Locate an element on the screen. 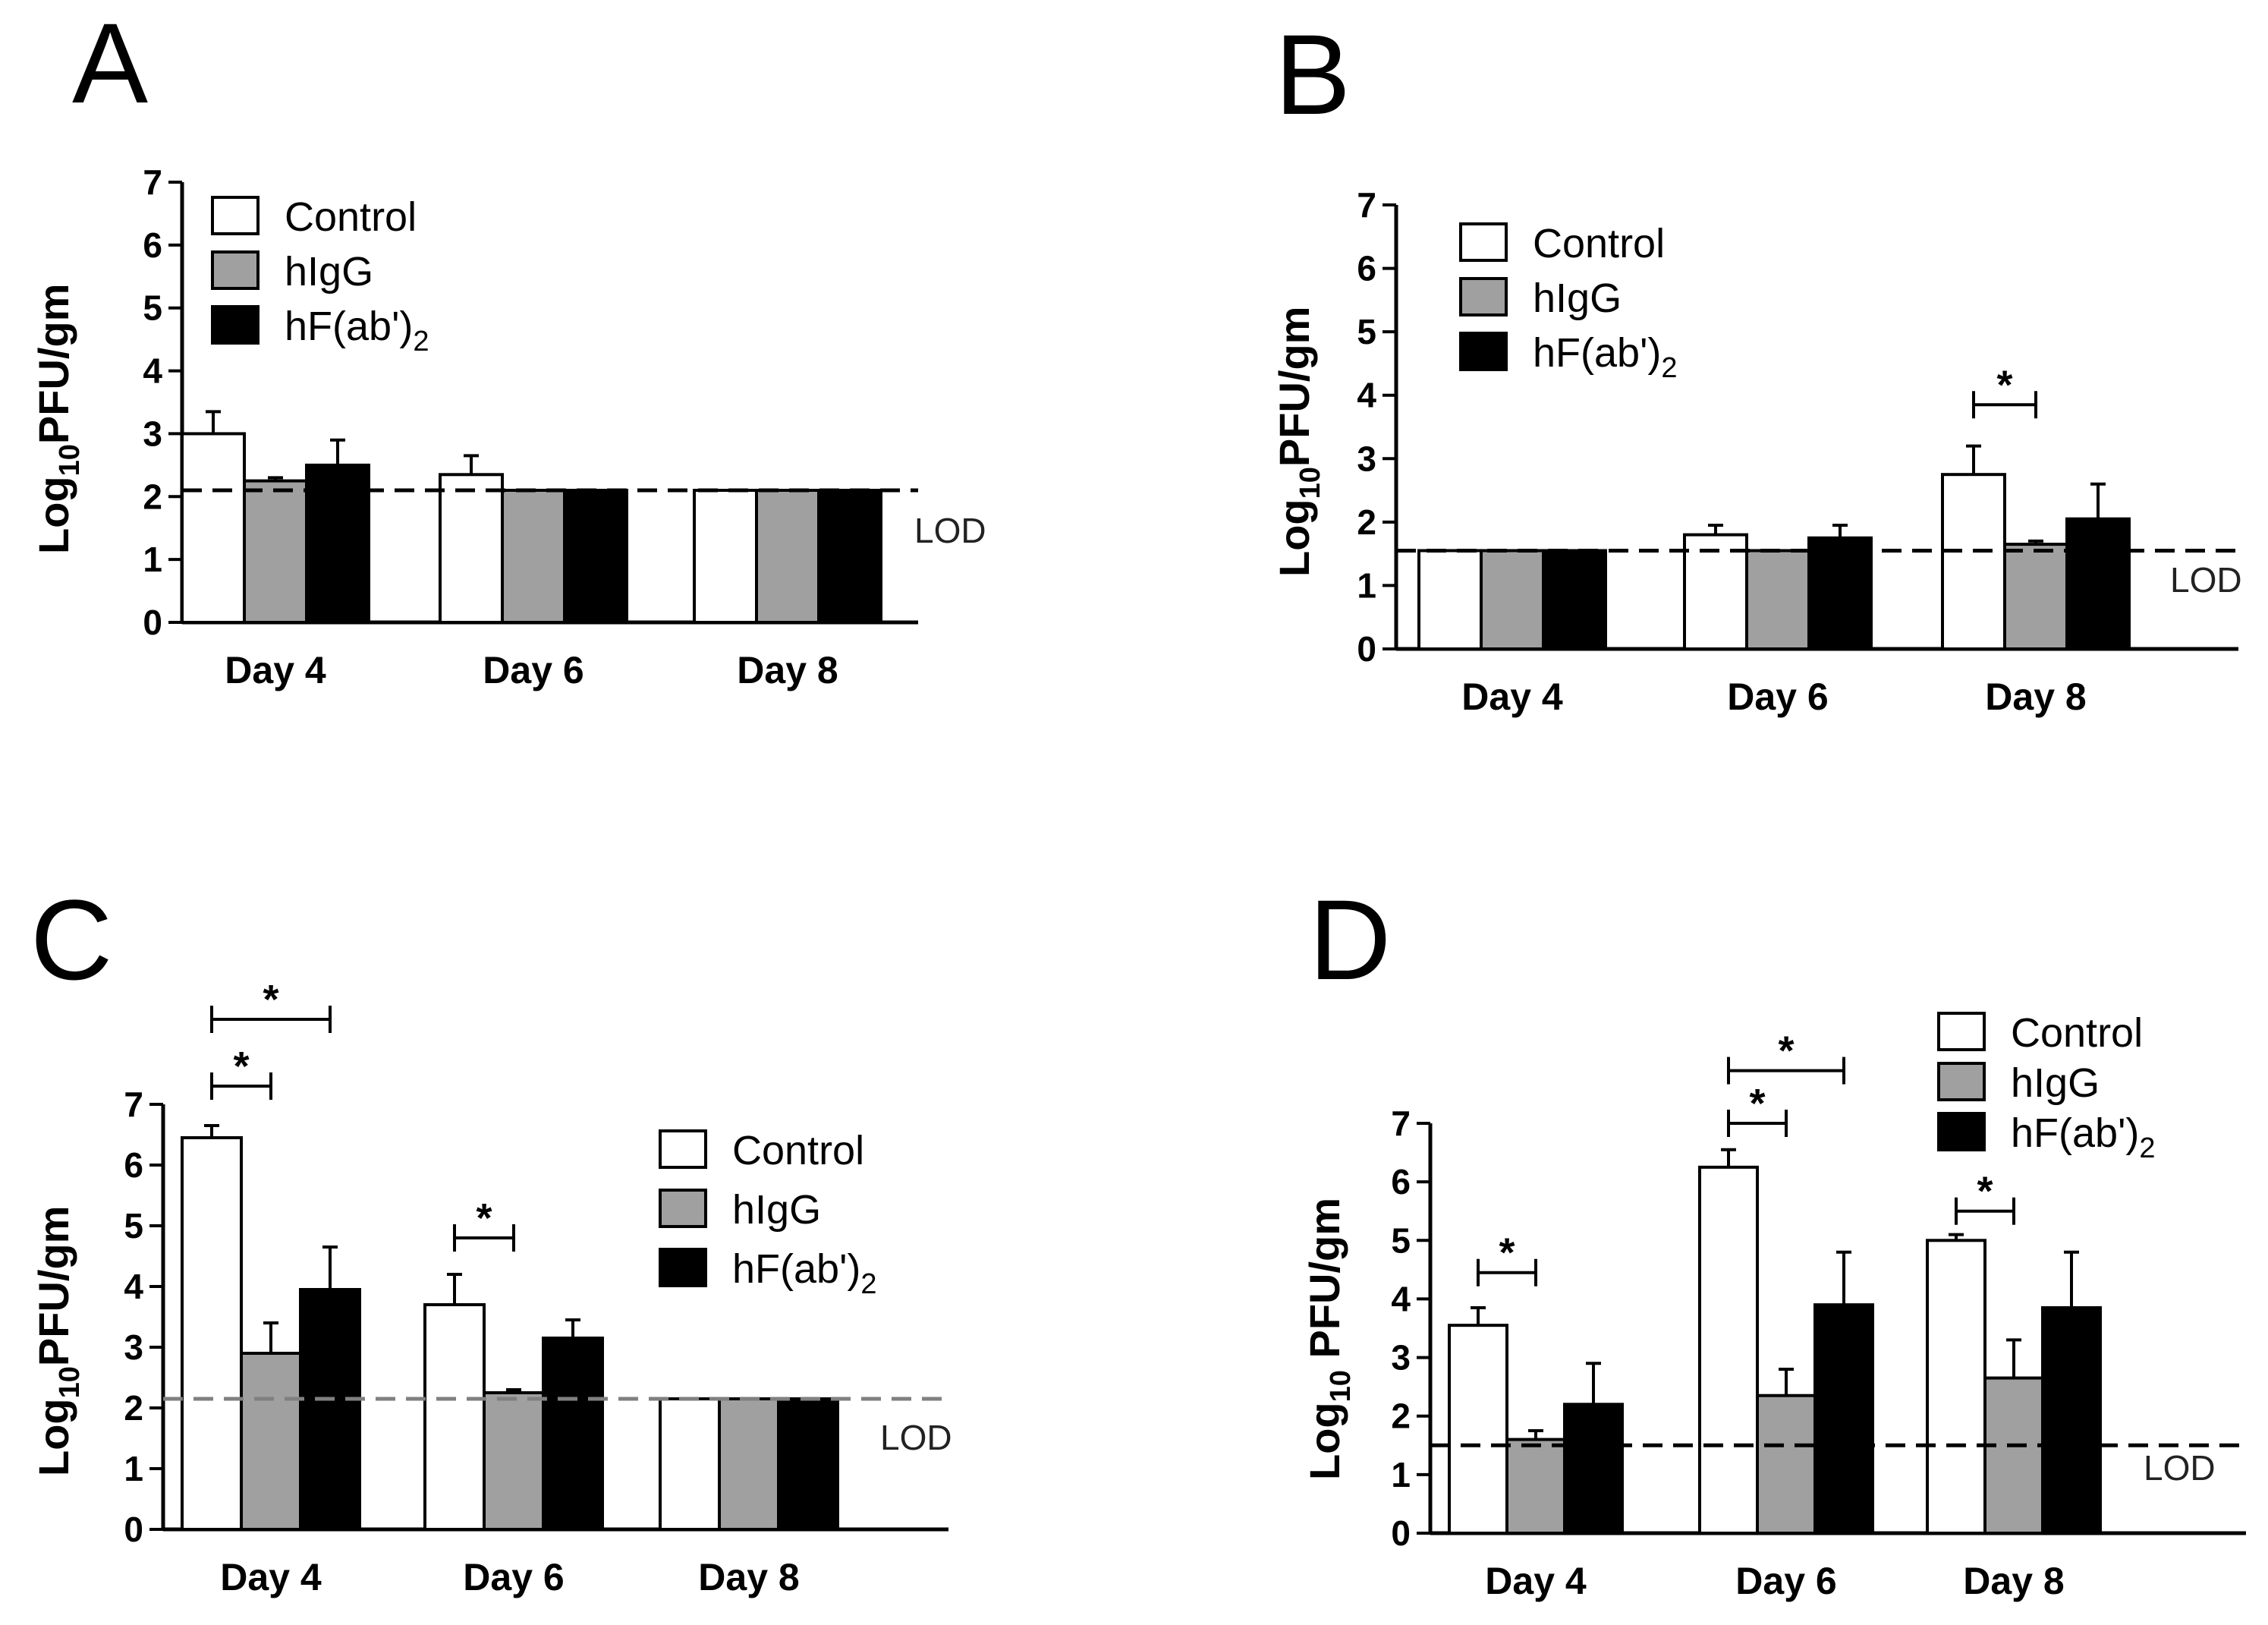 The height and width of the screenshot is (1625, 2268). panel-letter: C is located at coordinates (71, 939).